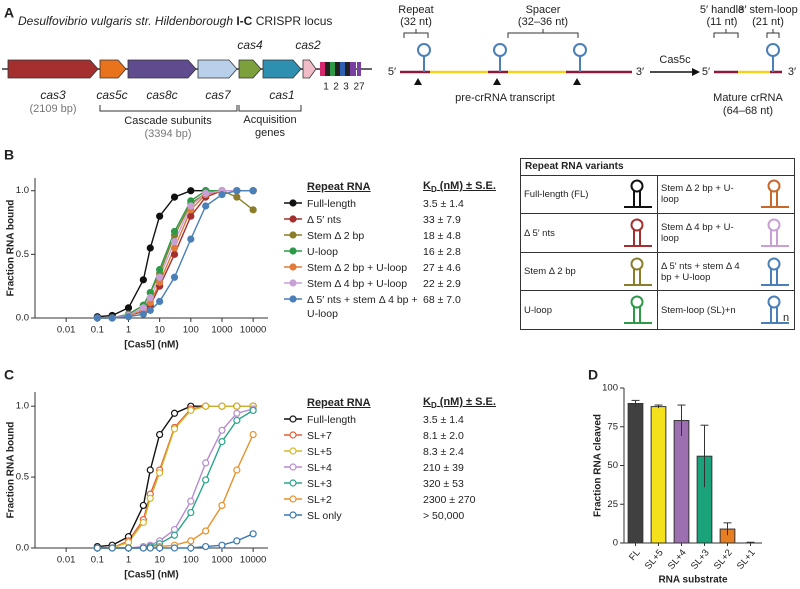 This screenshot has width=800, height=589. Describe the element at coordinates (281, 95) in the screenshot. I see `gene-label: cas1` at that location.